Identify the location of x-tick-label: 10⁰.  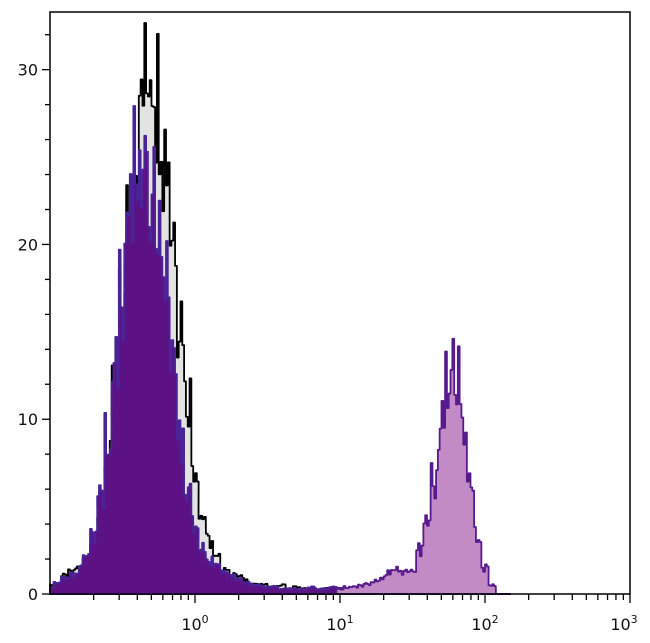
(194, 623).